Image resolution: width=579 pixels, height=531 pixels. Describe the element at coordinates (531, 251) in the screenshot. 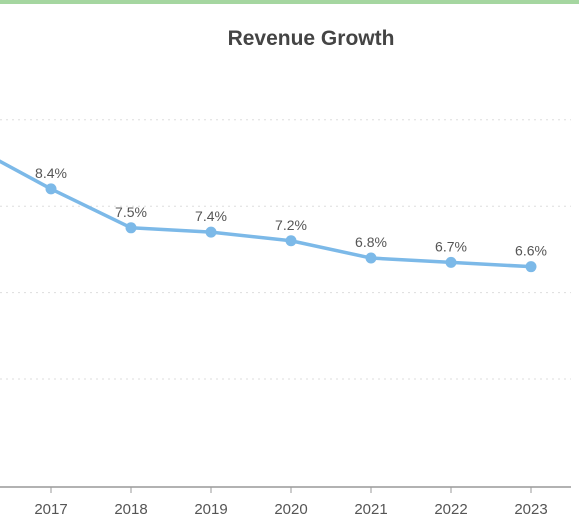

I see `data-label: 6.6%` at that location.